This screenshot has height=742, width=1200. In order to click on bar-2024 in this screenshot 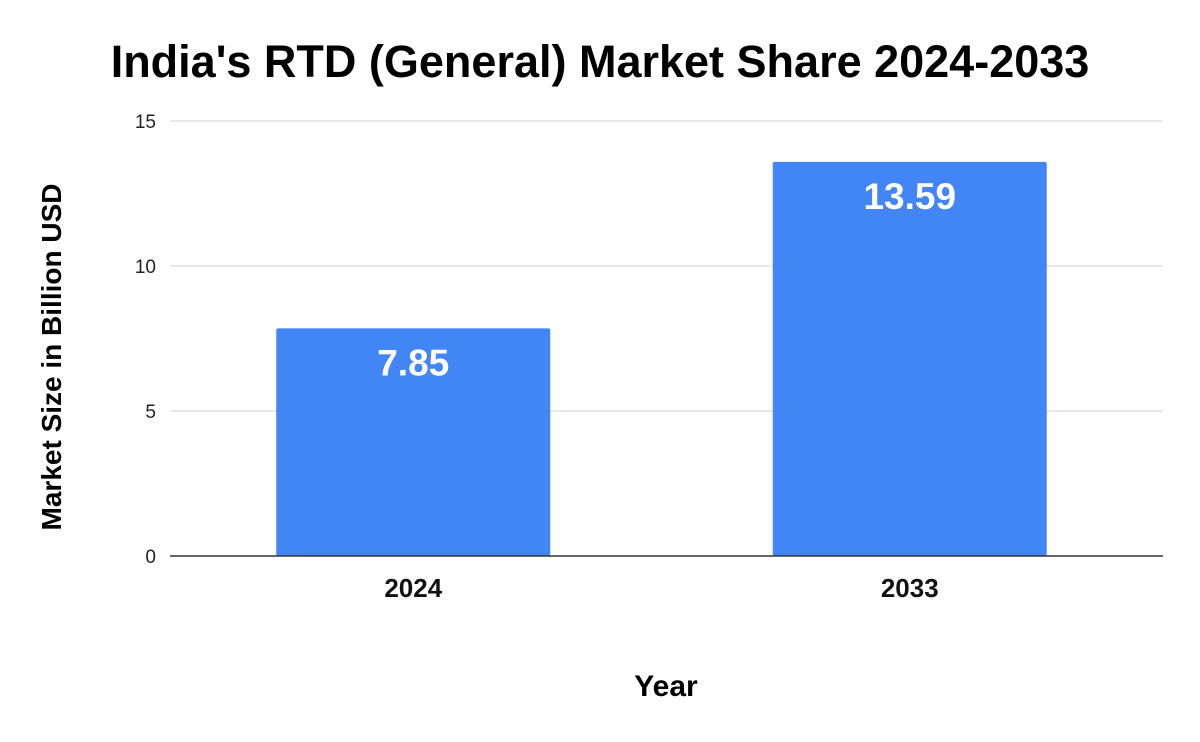, I will do `click(413, 442)`.